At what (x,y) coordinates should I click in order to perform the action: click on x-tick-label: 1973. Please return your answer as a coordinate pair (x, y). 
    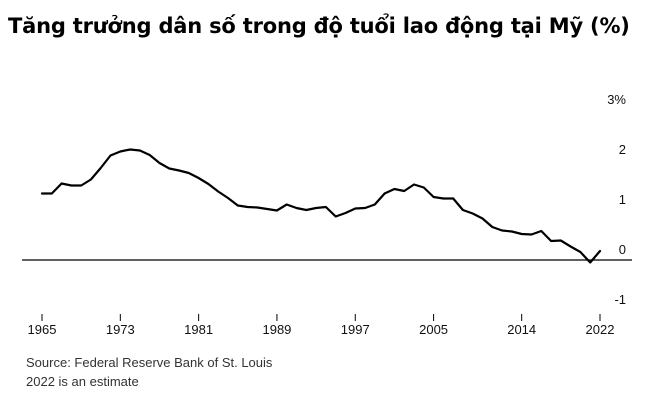
    Looking at the image, I should click on (120, 329).